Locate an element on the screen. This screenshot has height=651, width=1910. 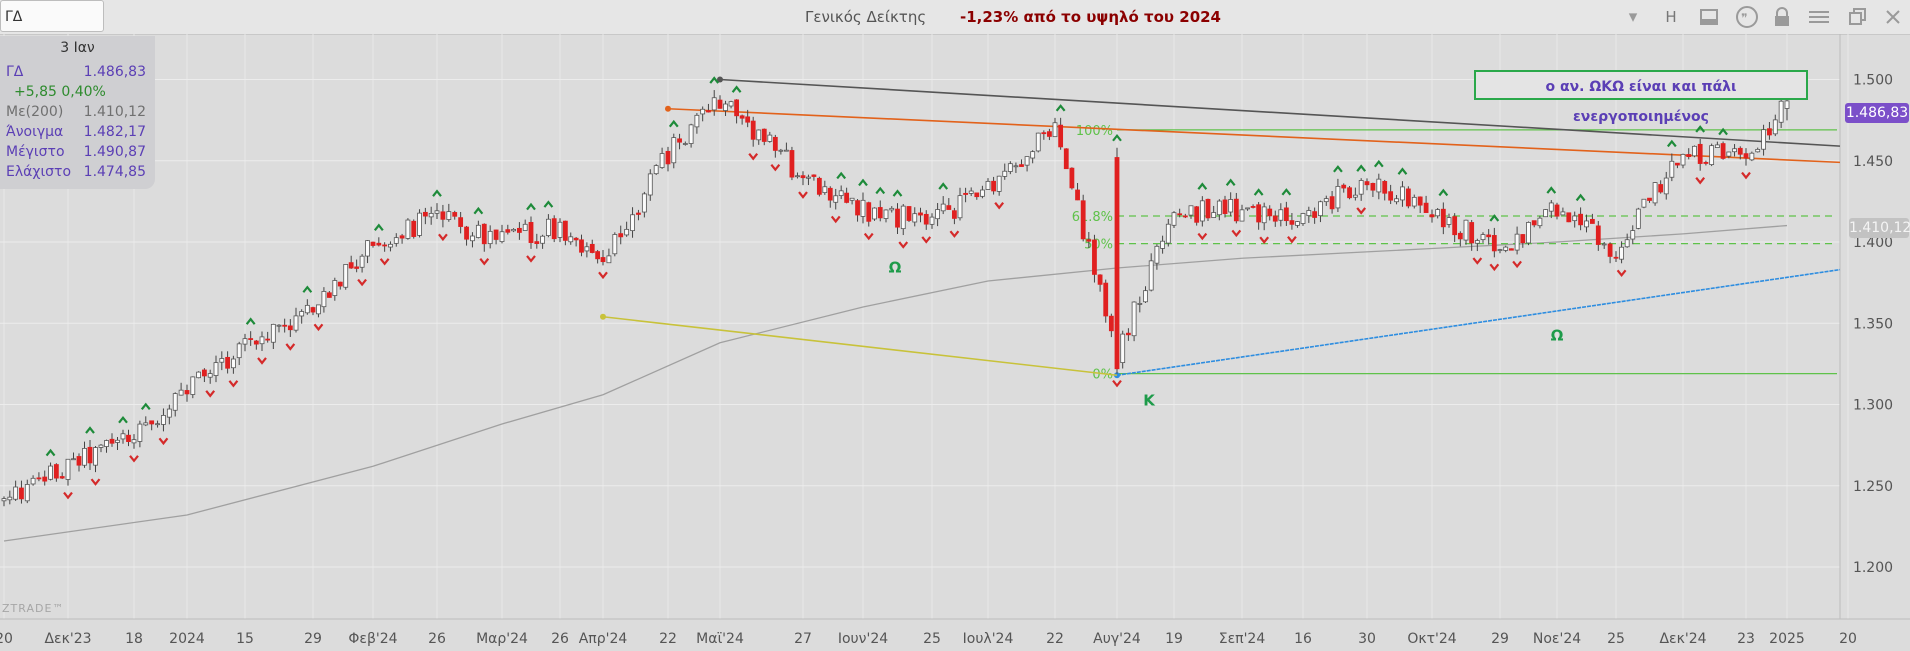
info-date: 3 Ιαν is located at coordinates (77, 48).